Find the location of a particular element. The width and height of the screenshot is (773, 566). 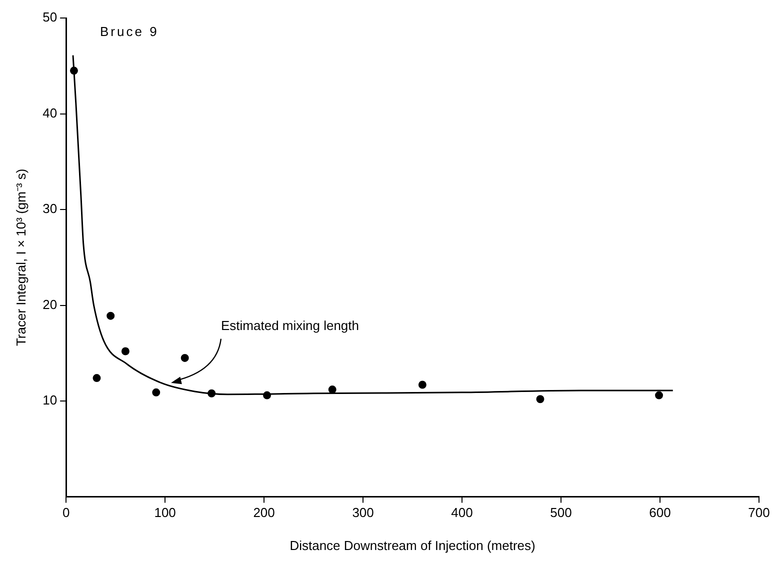

y-tick-label: 20 is located at coordinates (50, 304).